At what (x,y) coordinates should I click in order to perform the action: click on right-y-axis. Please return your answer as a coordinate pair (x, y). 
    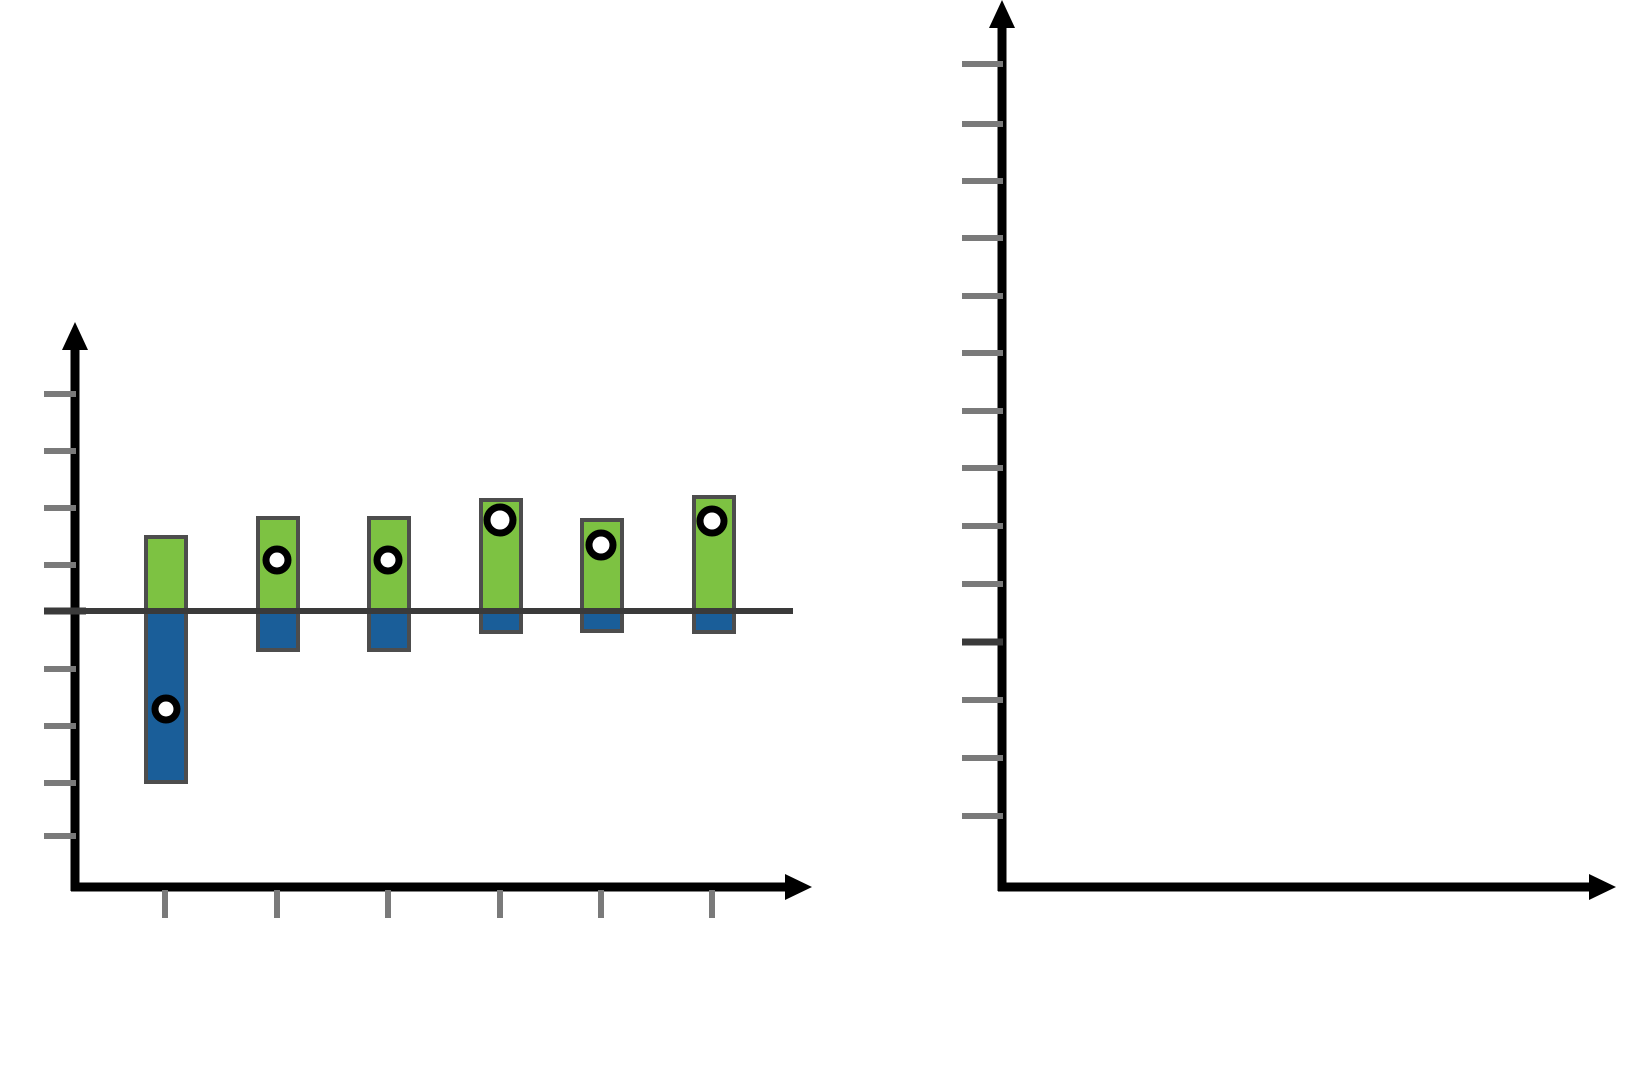
    Looking at the image, I should click on (1002, 445).